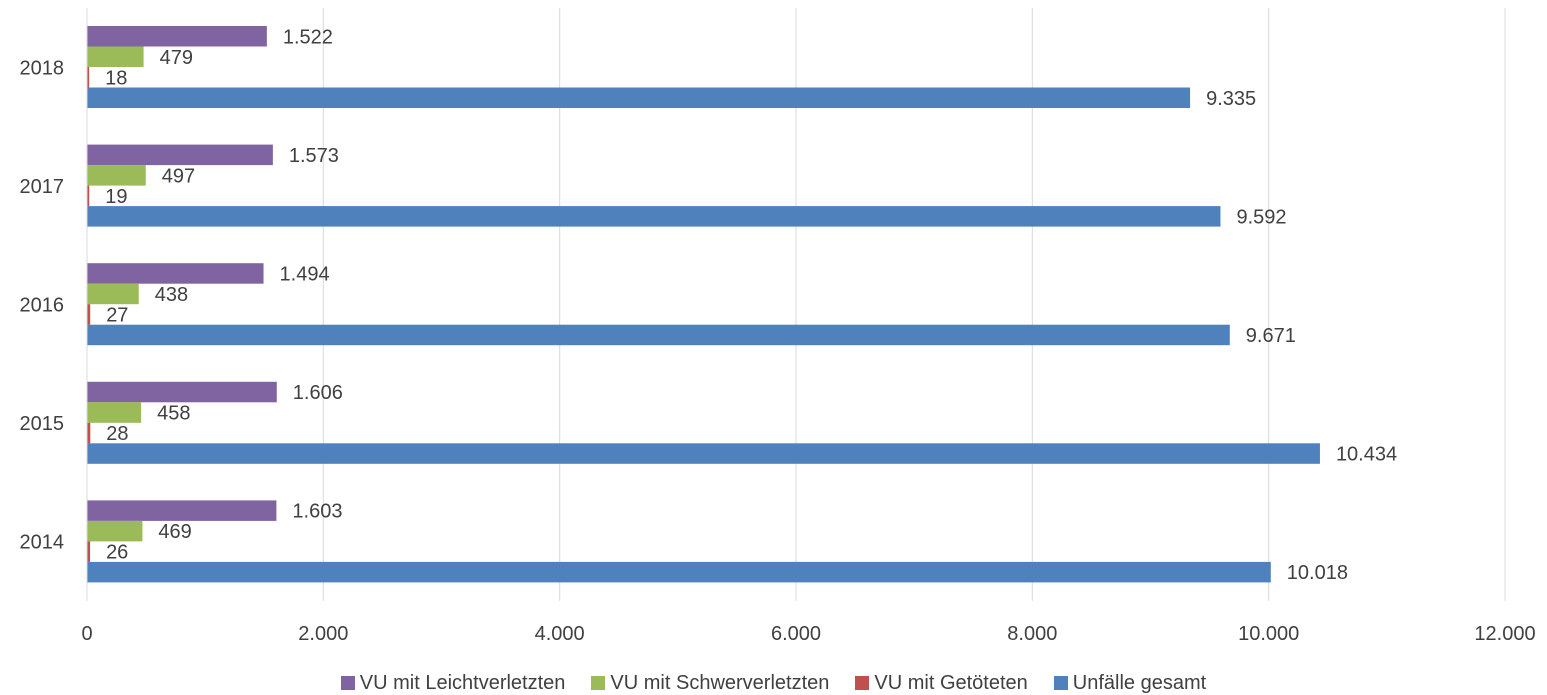 This screenshot has height=695, width=1547. Describe the element at coordinates (1366, 455) in the screenshot. I see `data-label: 10.434` at that location.